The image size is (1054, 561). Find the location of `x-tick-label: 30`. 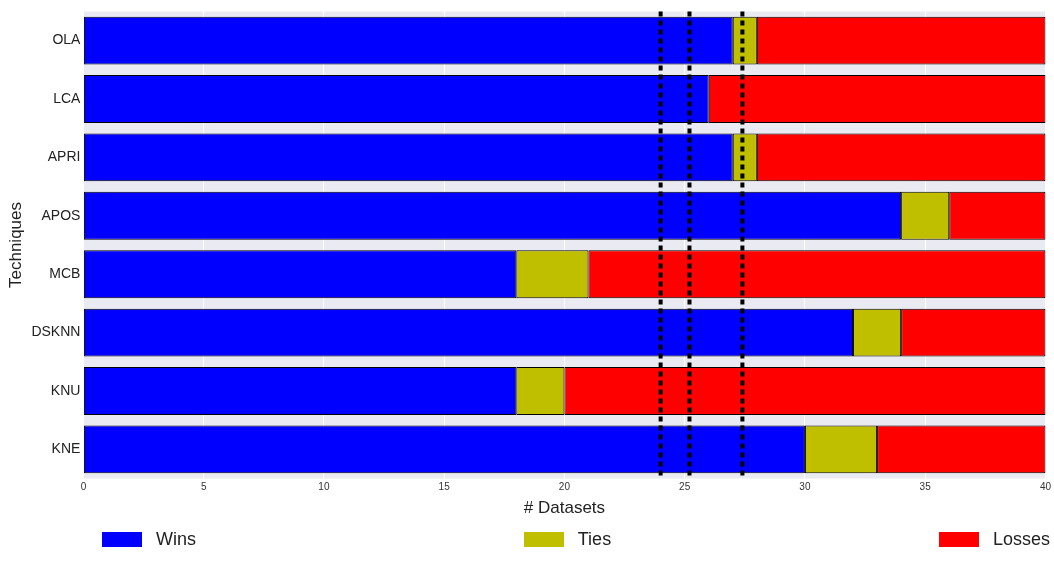

x-tick-label: 30 is located at coordinates (805, 487).